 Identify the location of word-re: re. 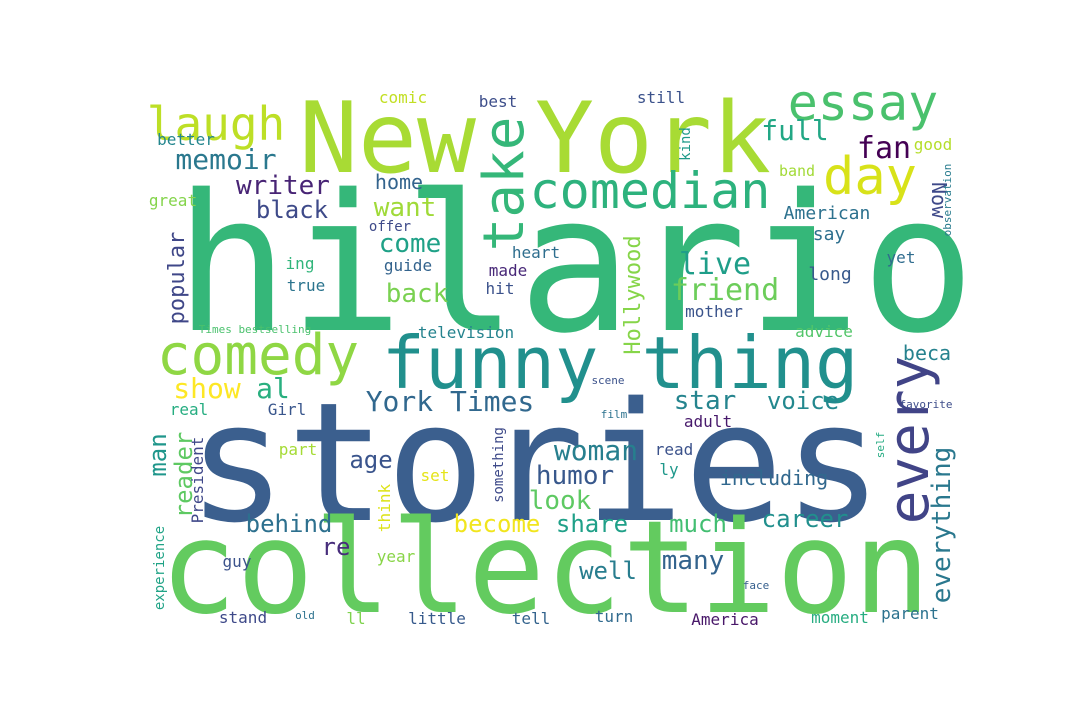
(336, 547).